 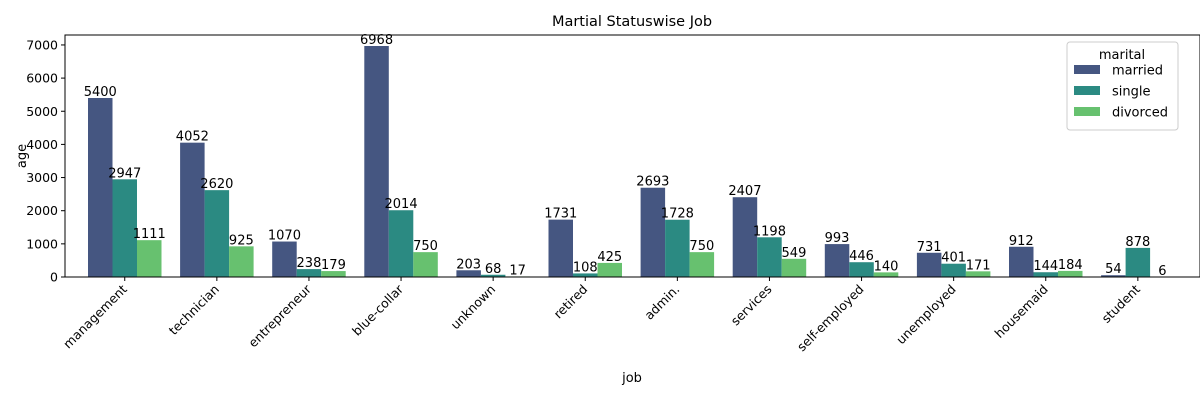 I want to click on bar-value-label: 401, so click(x=953, y=258).